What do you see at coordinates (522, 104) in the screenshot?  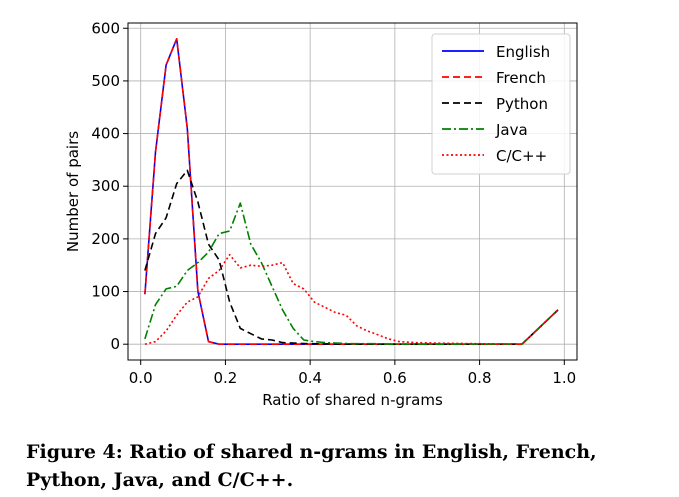 I see `legend-label: Python` at bounding box center [522, 104].